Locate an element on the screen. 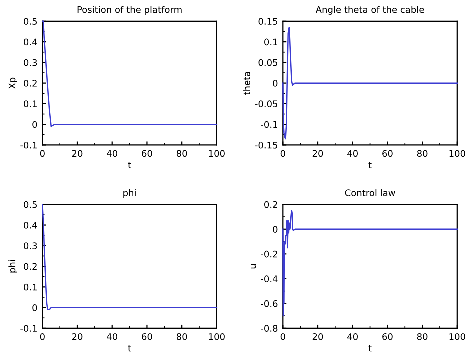  y-tick-label: 0.15 is located at coordinates (268, 21).